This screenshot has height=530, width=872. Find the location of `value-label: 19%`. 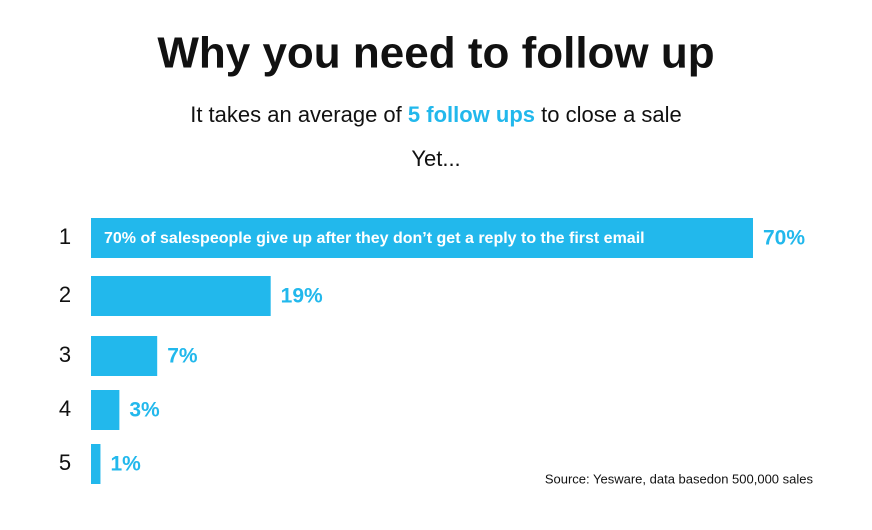

value-label: 19% is located at coordinates (302, 296).